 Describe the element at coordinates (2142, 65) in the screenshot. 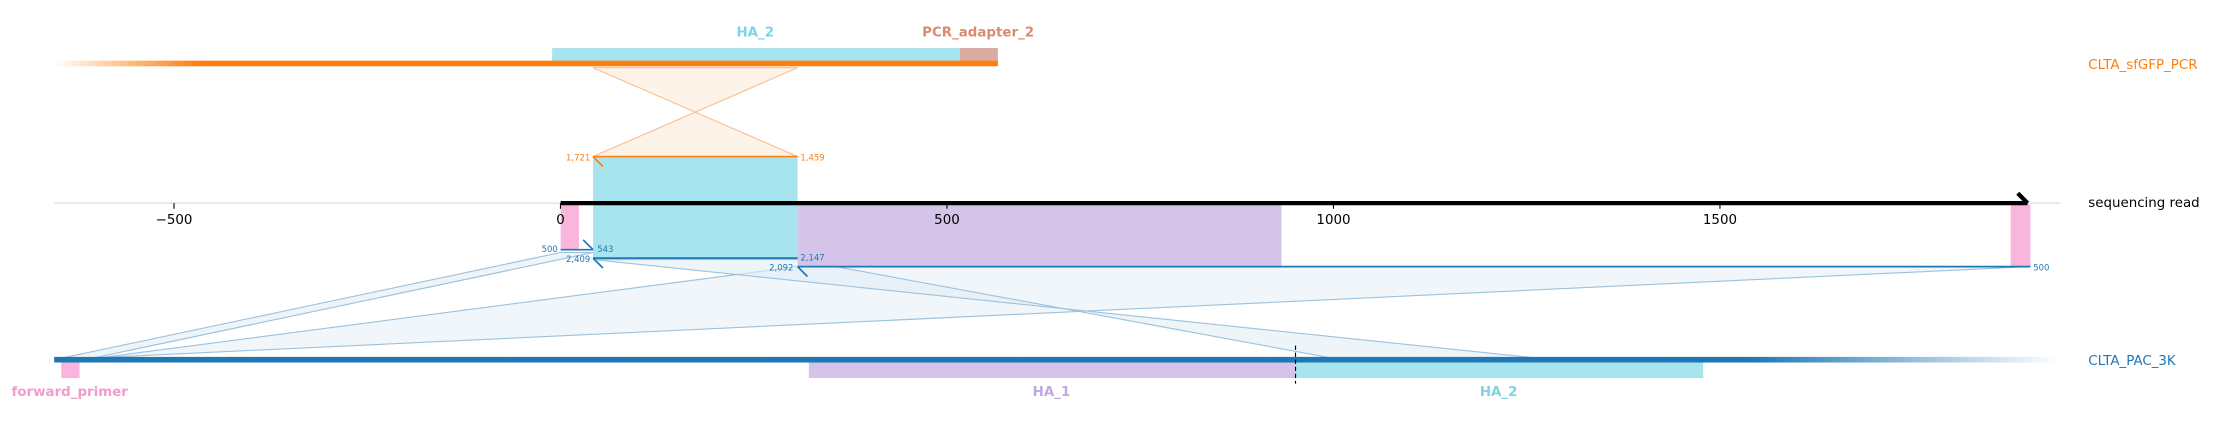

I see `track-label: CLTA_sfGFP_PCR` at that location.